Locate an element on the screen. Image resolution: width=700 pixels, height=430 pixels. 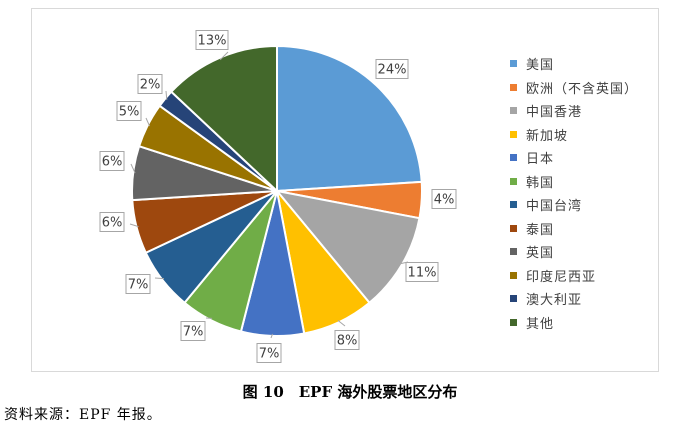
data-label-text: 4% is located at coordinates (444, 200).